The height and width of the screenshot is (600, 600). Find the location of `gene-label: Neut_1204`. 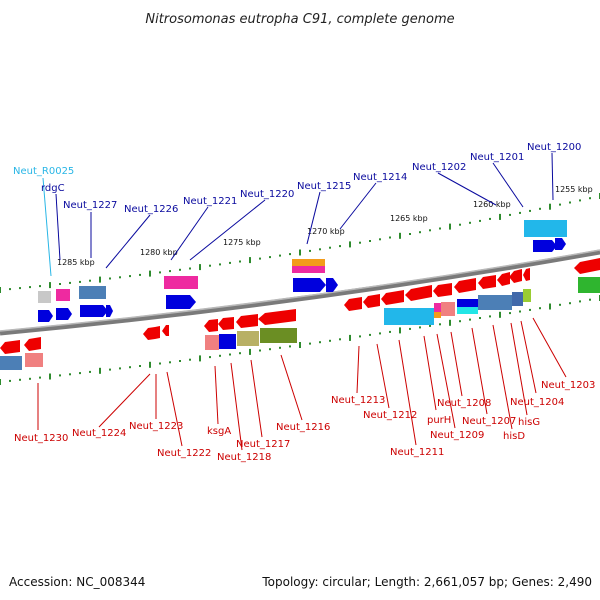

gene-label: Neut_1204 is located at coordinates (537, 402).